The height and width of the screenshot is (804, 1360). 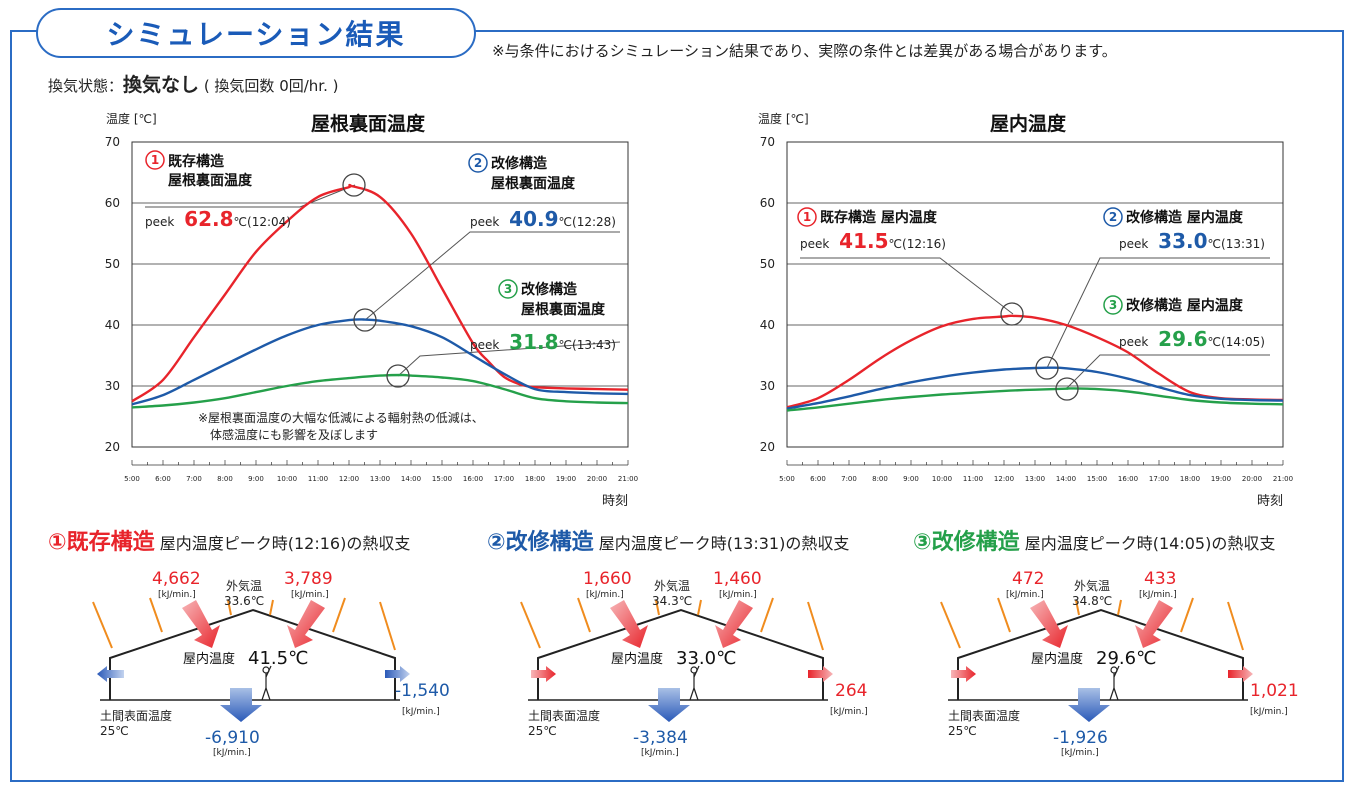 I want to click on annotation-1: 1 ① 既存構造 屋内温度 peek 41.5℃(12:16), so click(x=871, y=230).